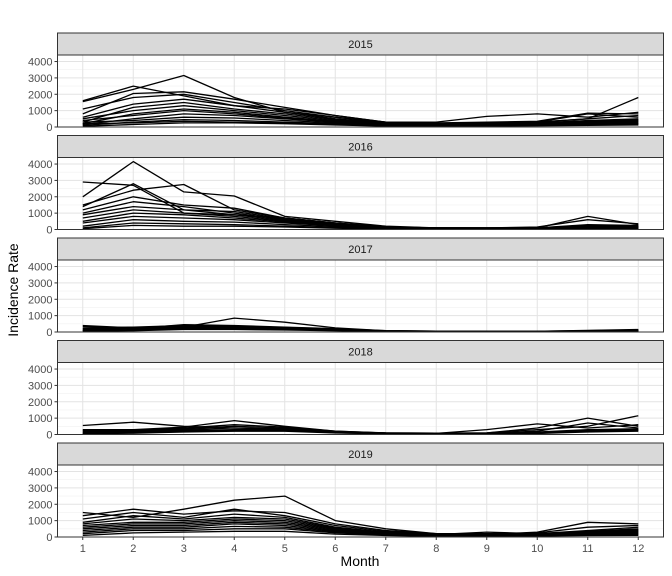 This screenshot has width=672, height=576. What do you see at coordinates (362, 546) in the screenshot?
I see `x-axis: 1 2 3 4 5 6 7 8 9 10 11 12` at bounding box center [362, 546].